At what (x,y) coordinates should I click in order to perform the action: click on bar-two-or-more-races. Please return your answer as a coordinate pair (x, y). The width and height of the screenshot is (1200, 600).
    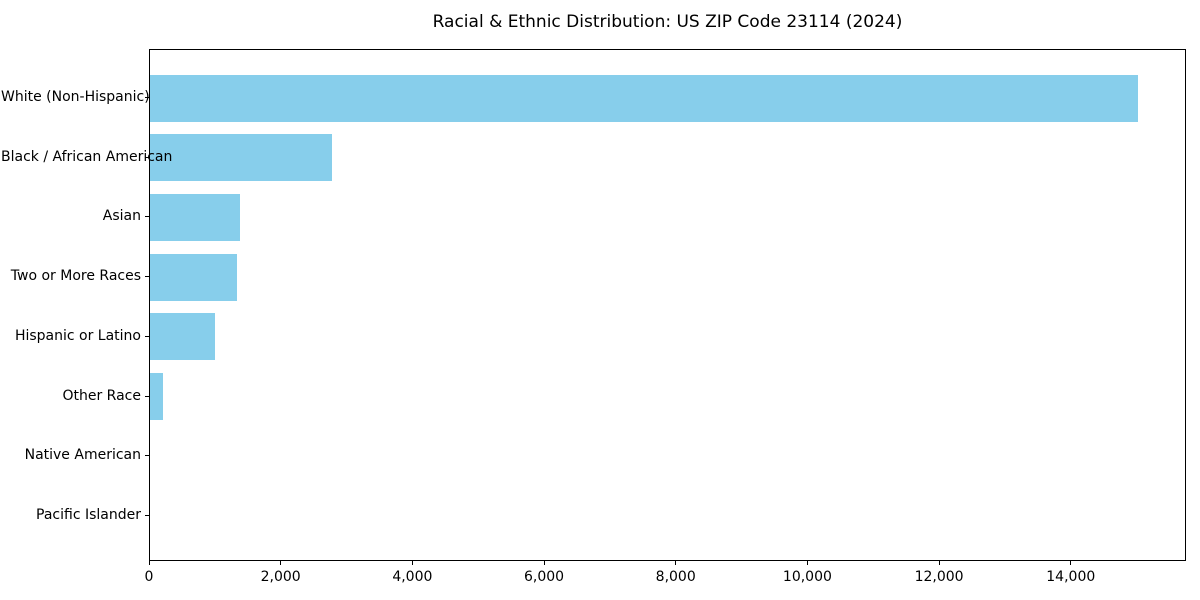
    Looking at the image, I should click on (193, 277).